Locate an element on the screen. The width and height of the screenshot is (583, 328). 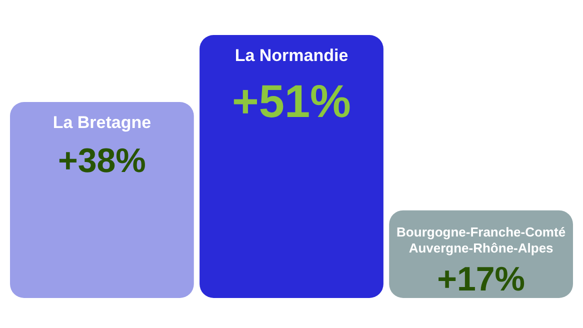
data-label: +38% is located at coordinates (102, 161).